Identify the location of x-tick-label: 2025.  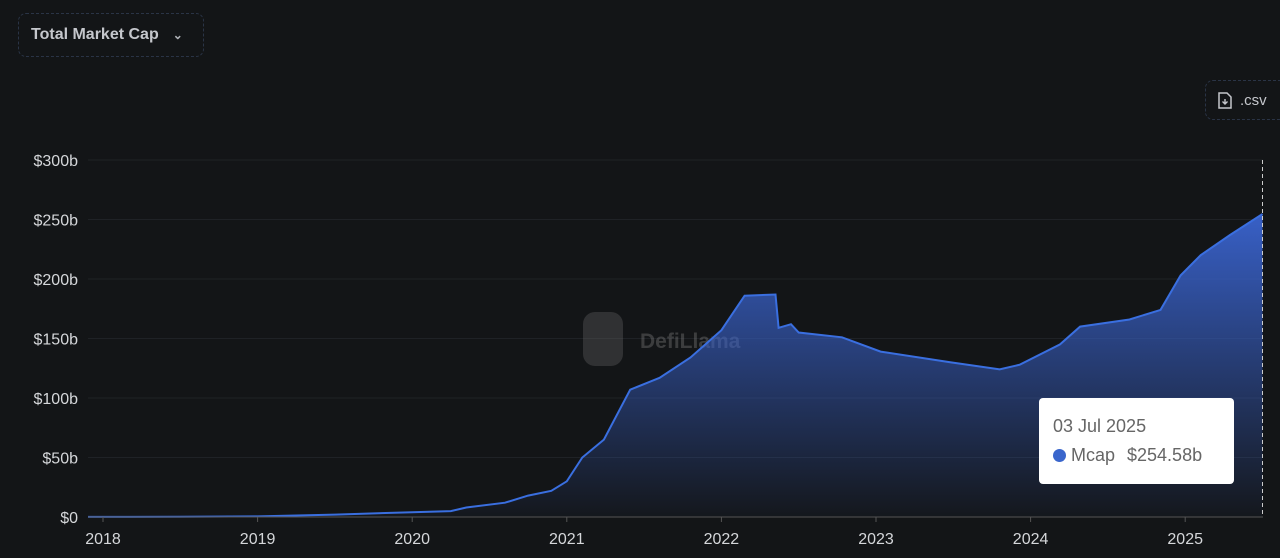
(1185, 539).